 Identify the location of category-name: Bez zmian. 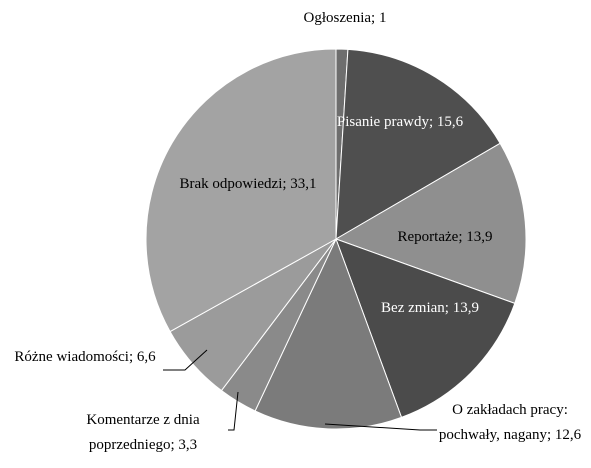
(413, 308).